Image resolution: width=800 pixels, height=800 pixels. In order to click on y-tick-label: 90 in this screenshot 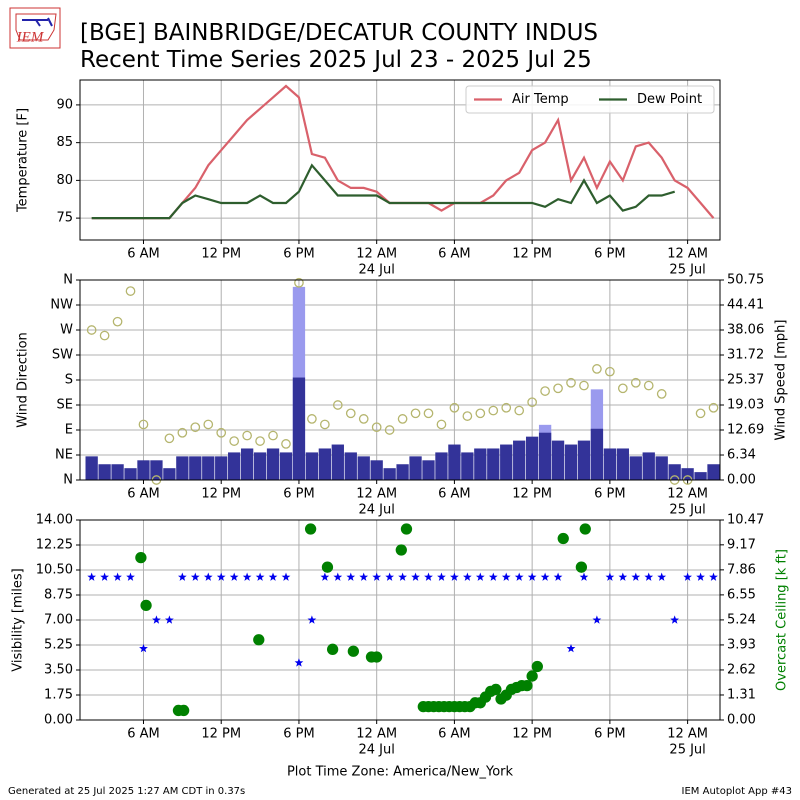, I will do `click(64, 104)`.